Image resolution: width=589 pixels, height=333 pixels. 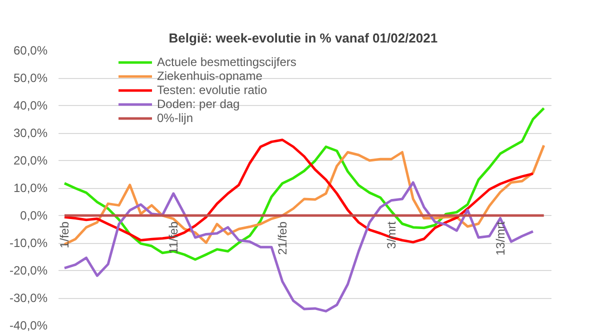 What do you see at coordinates (391, 234) in the screenshot?
I see `x-tick-label: 3/mrt` at bounding box center [391, 234].